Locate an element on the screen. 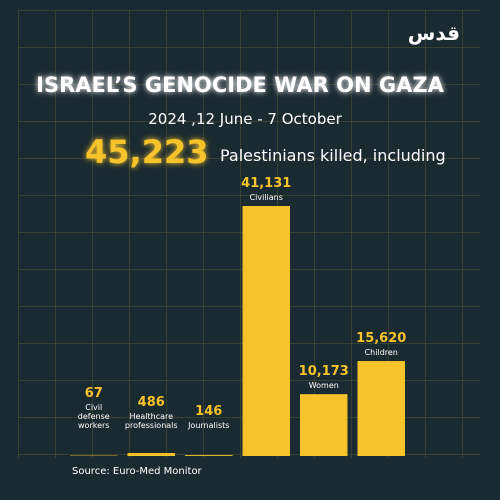  subtitle: 2024 ,12 June - 7 October is located at coordinates (245, 119).